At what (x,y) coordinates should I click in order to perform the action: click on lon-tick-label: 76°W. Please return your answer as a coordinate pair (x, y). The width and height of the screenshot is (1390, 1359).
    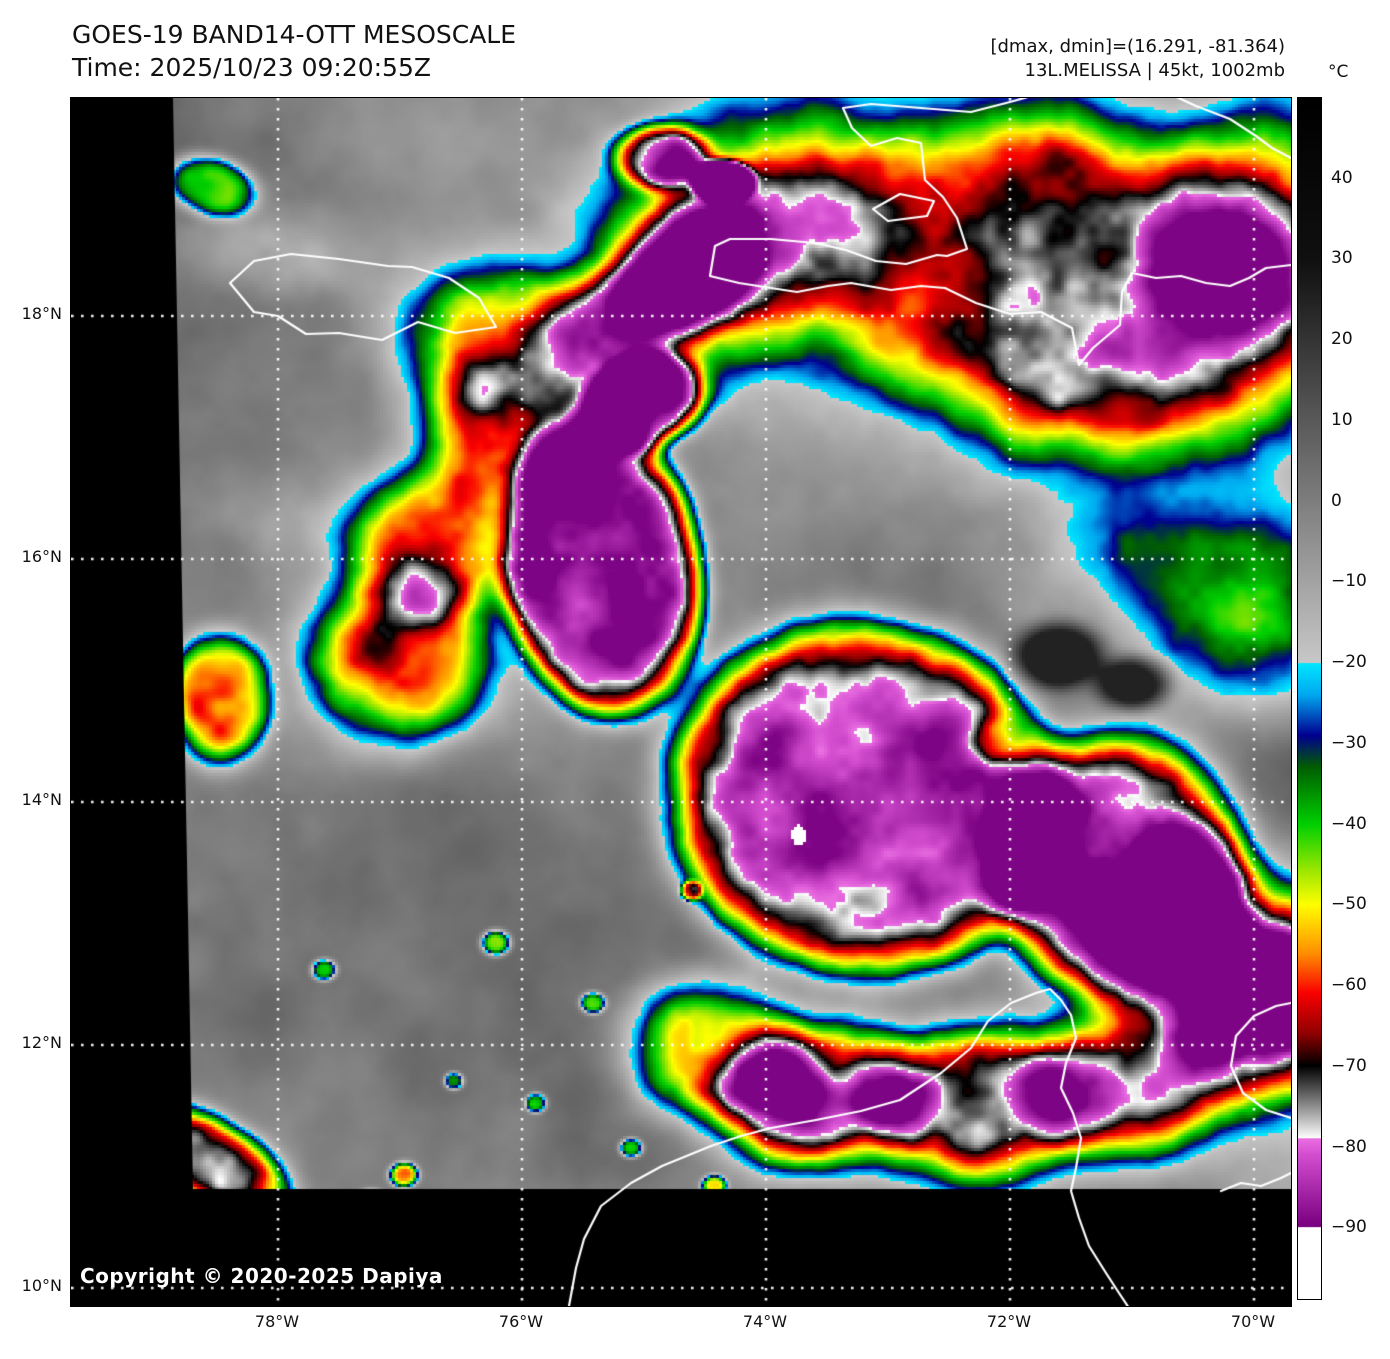
    Looking at the image, I should click on (521, 1321).